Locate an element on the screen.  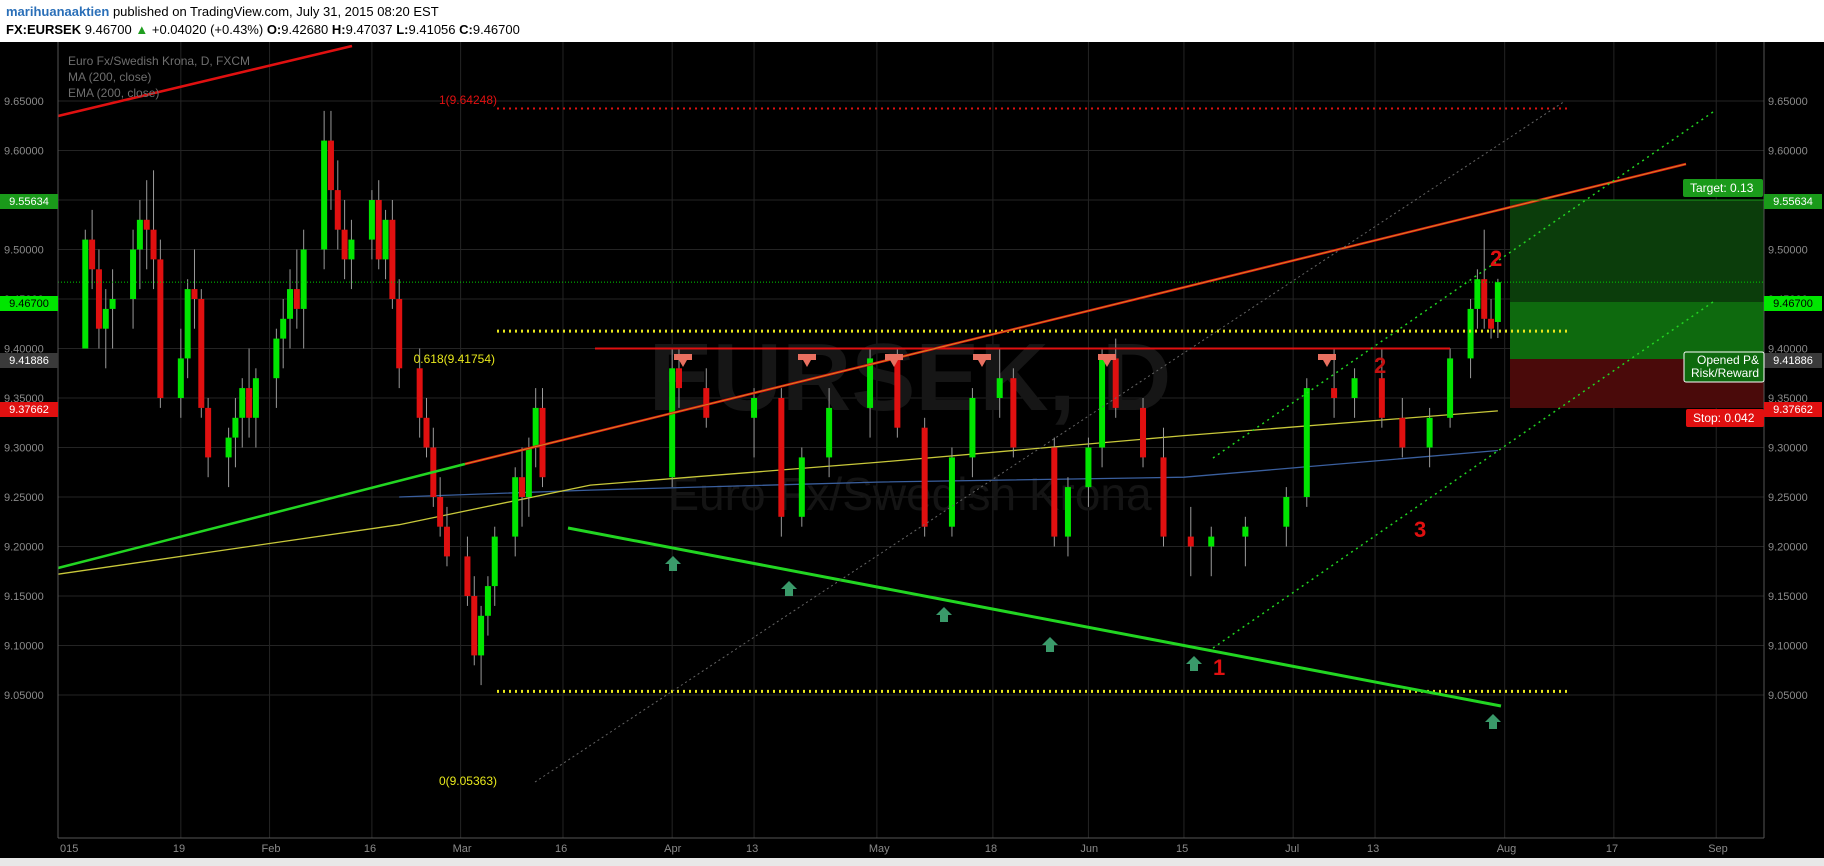
right-target-tag is located at coordinates (1793, 201).